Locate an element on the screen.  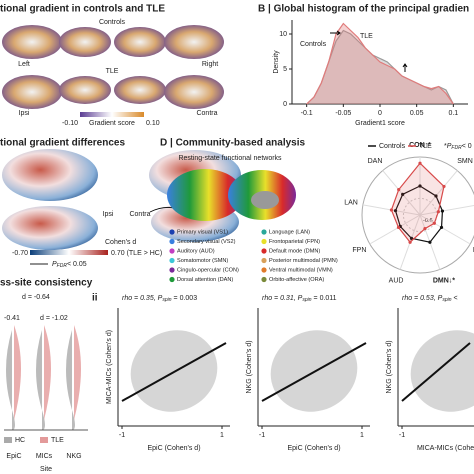
network-label: Dorsal attention (DAN) is located at coordinates (205, 280).